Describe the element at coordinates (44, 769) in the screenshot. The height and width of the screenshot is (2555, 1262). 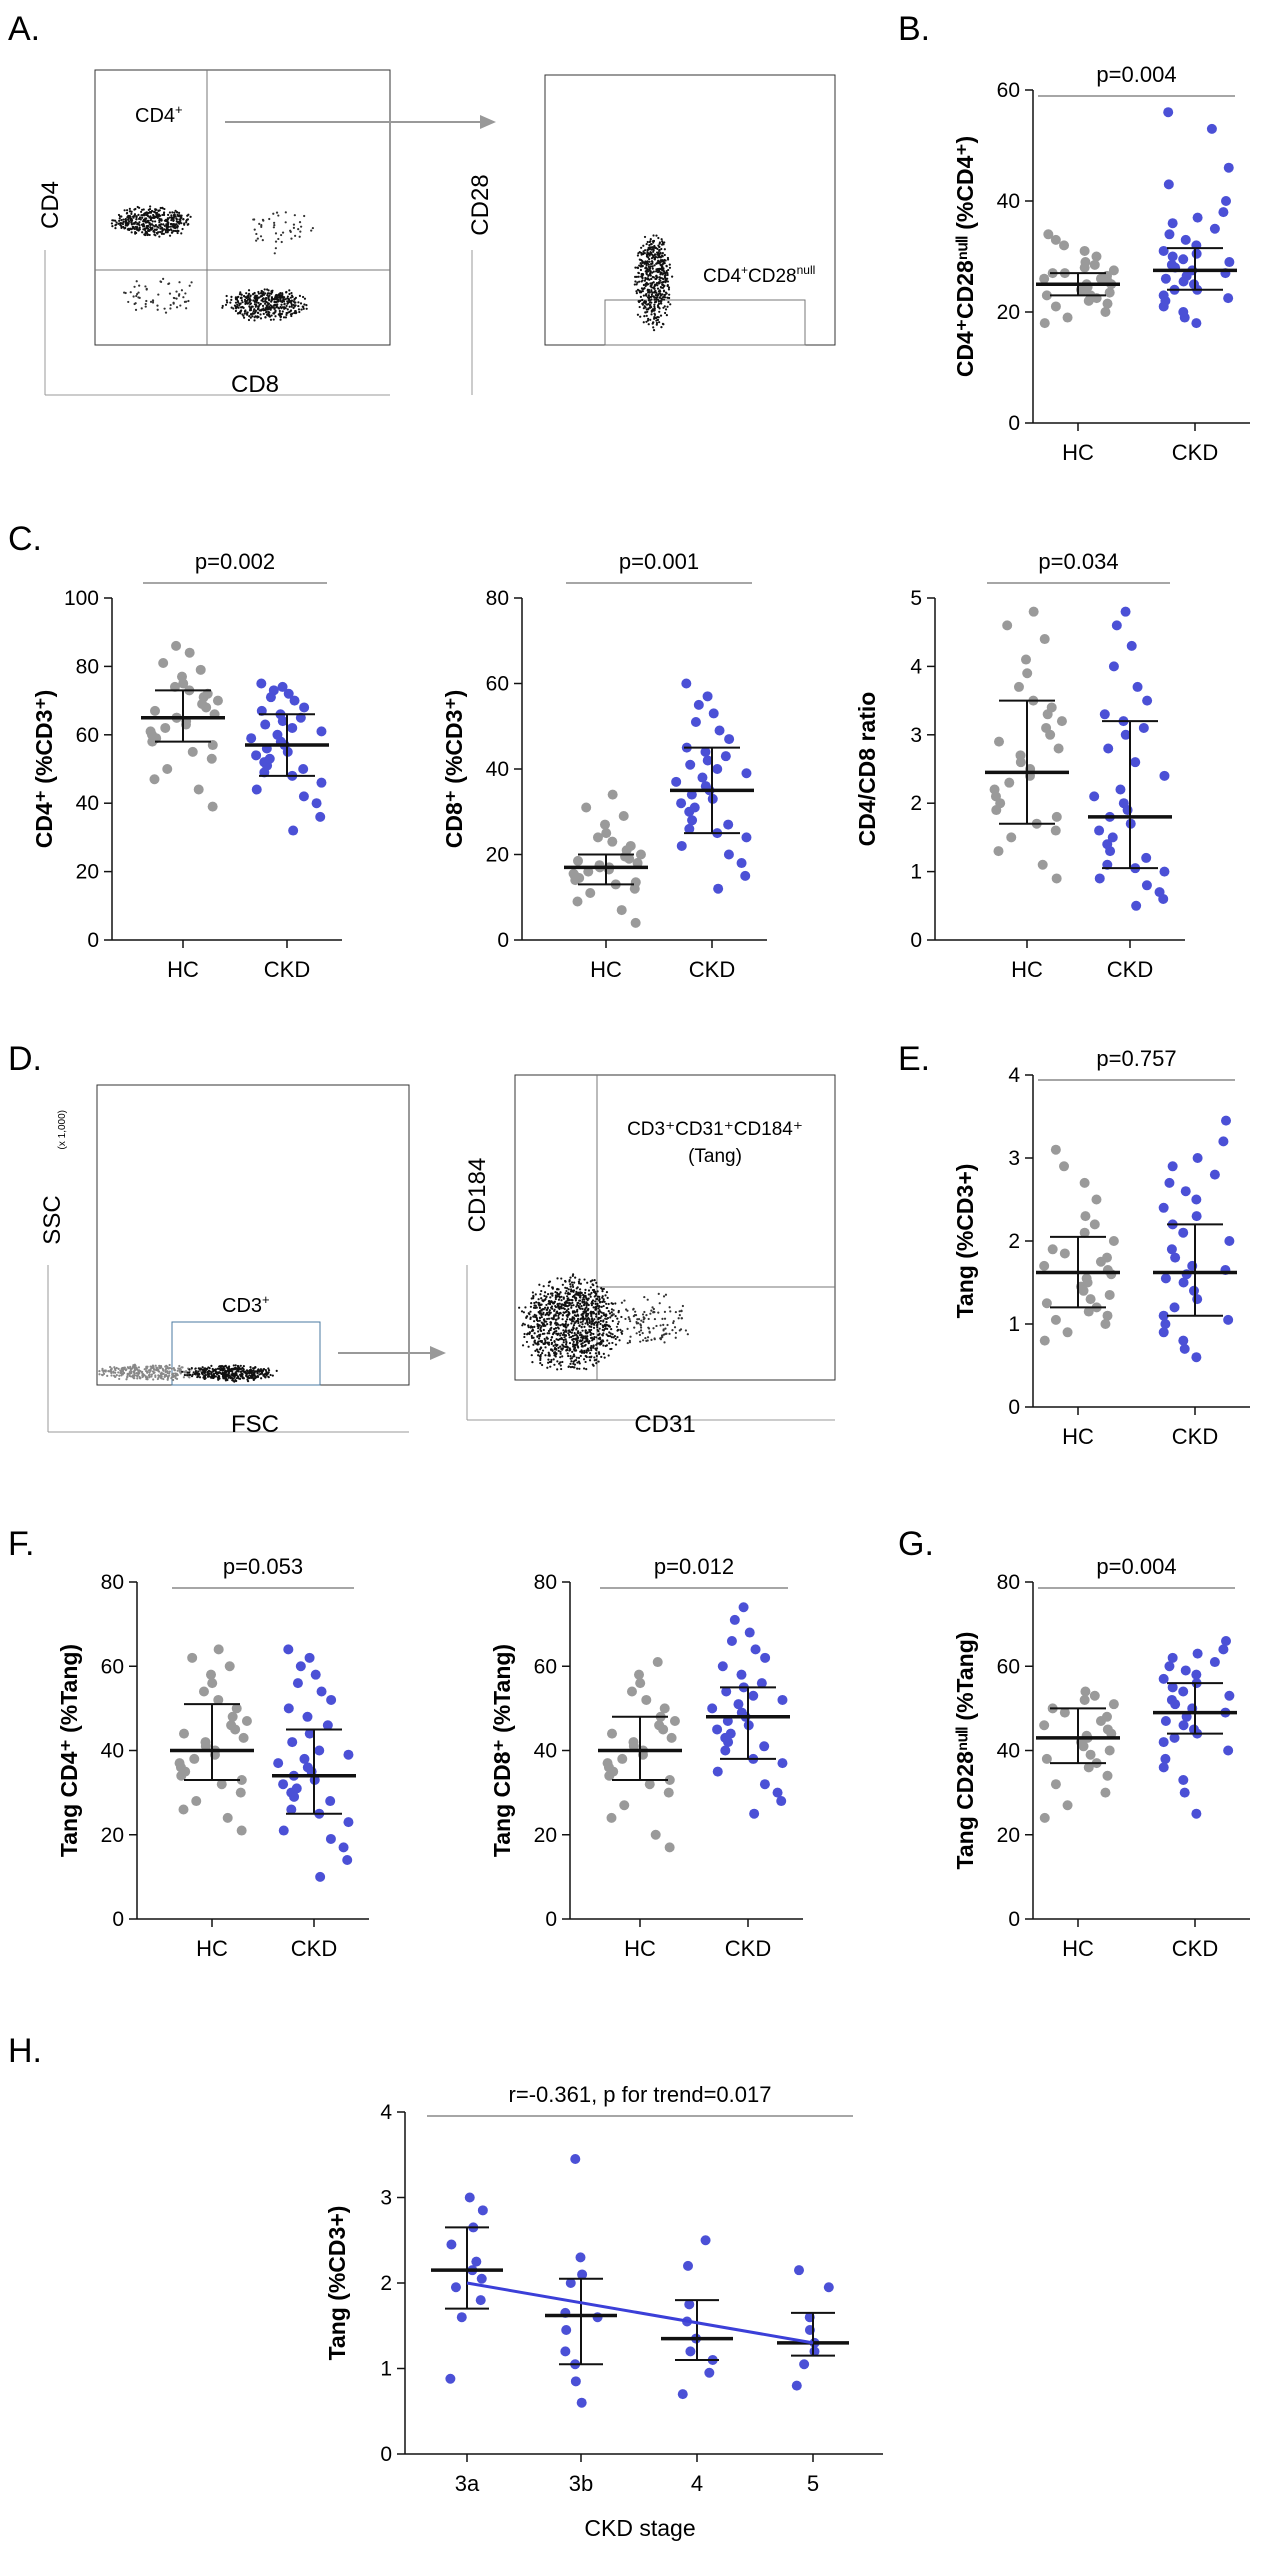
I see `y-axis-label: CD4⁺ (%CD3⁺)` at that location.